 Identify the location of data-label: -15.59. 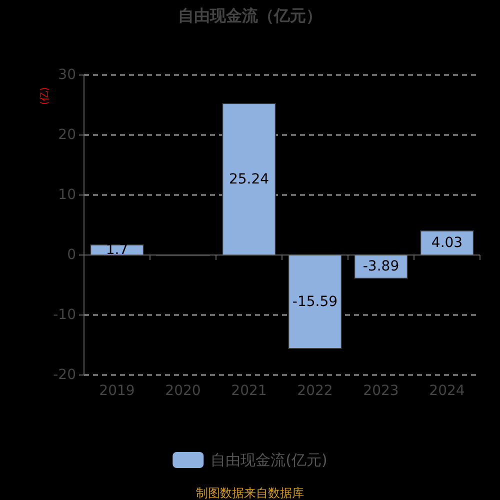
(315, 302).